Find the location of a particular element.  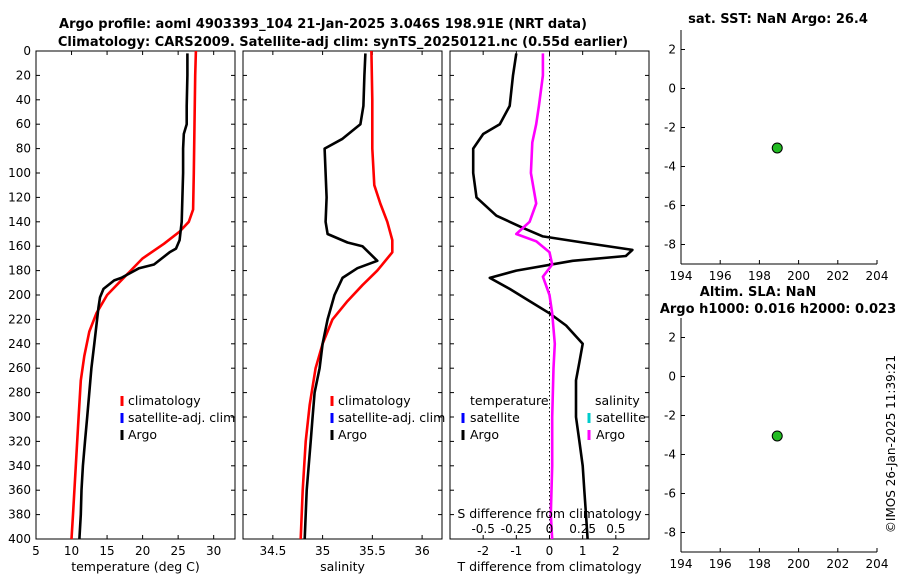

temperature-ytick-label-13: 260 is located at coordinates (19, 368).